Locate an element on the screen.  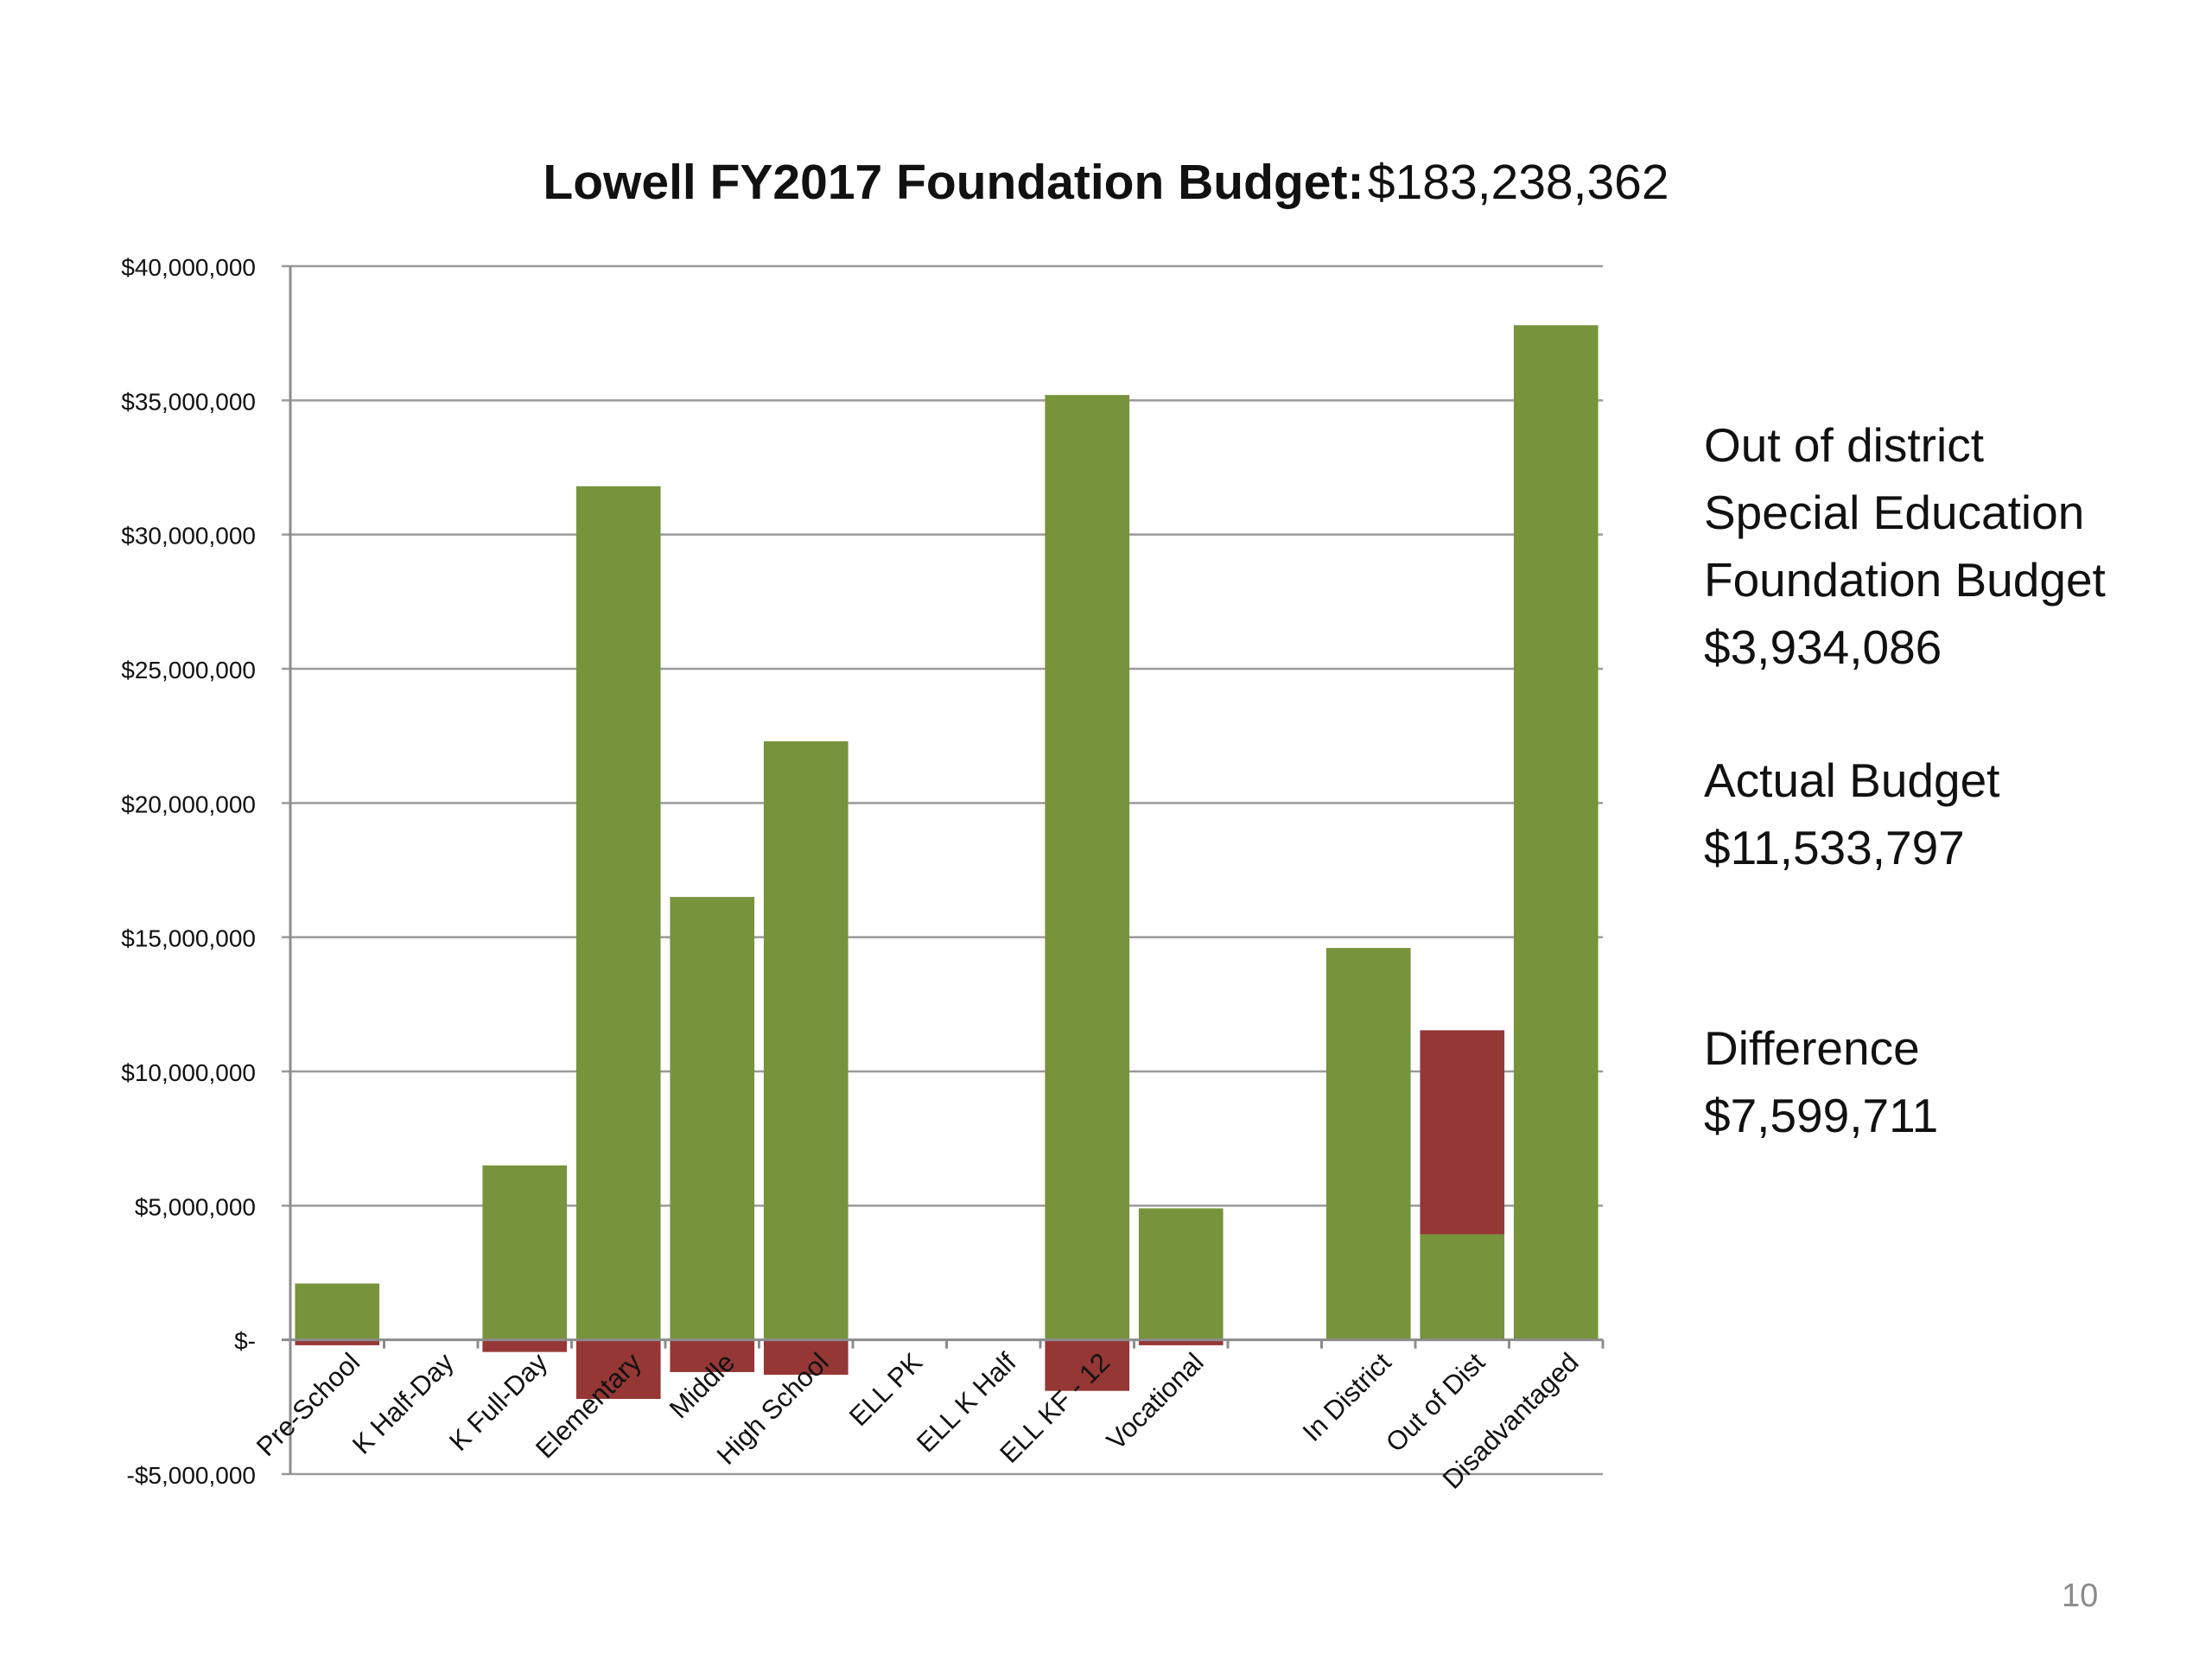
x-tick-label: ELL PK is located at coordinates (885, 1389).